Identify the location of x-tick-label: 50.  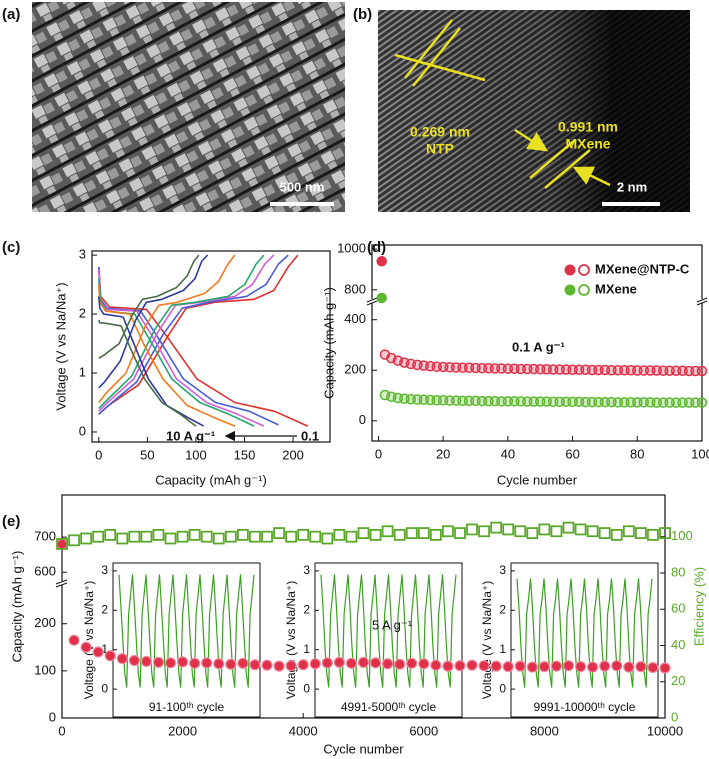
(147, 454).